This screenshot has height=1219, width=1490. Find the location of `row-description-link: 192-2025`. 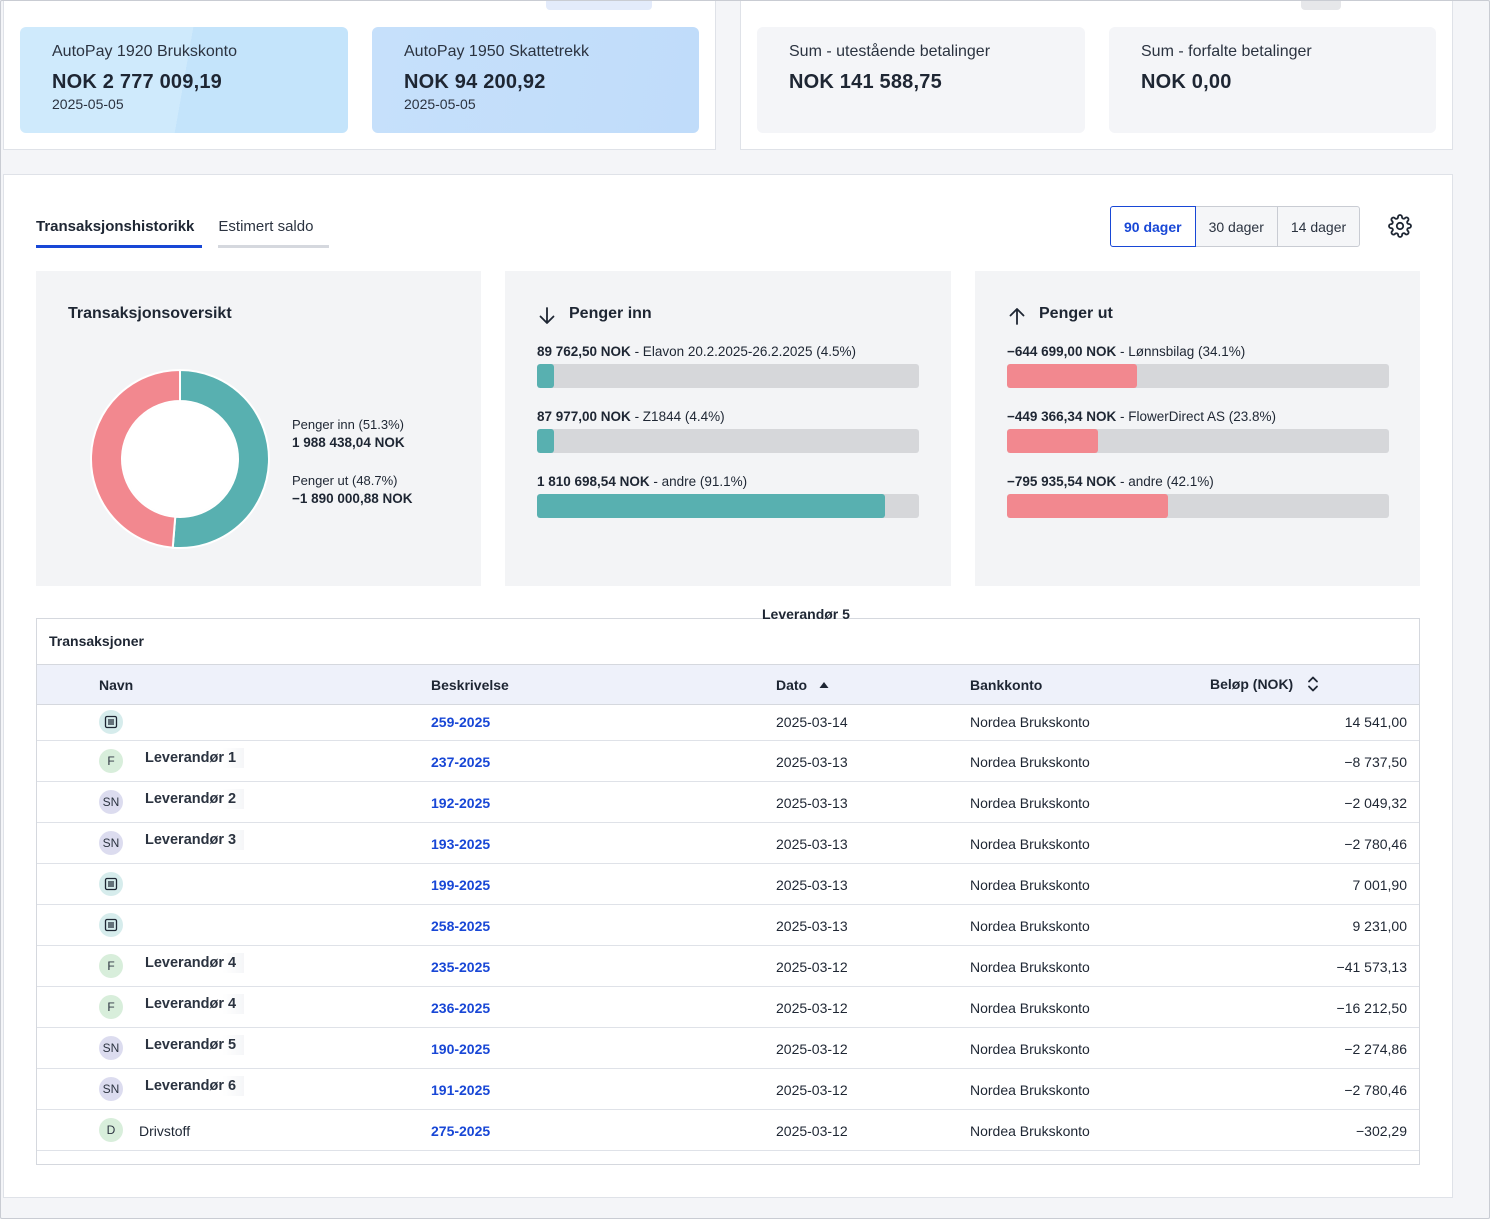

row-description-link: 192-2025 is located at coordinates (461, 803).